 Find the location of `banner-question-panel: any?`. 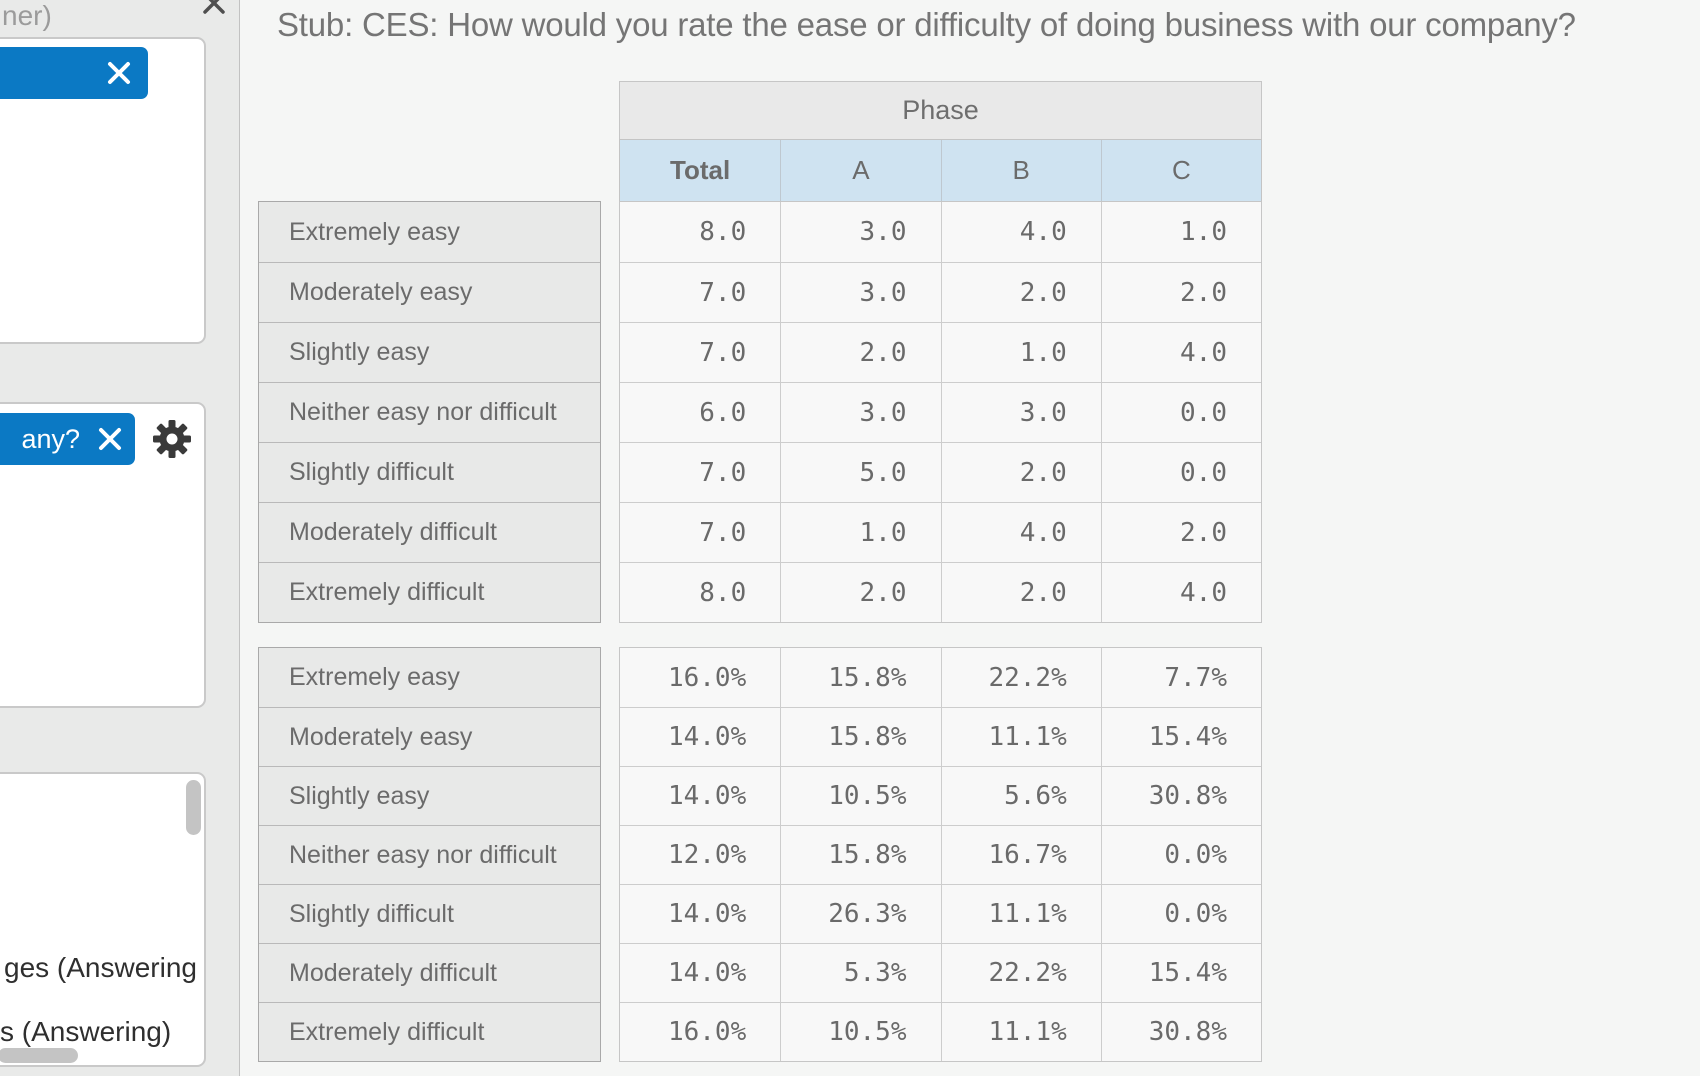

banner-question-panel: any? is located at coordinates (103, 555).